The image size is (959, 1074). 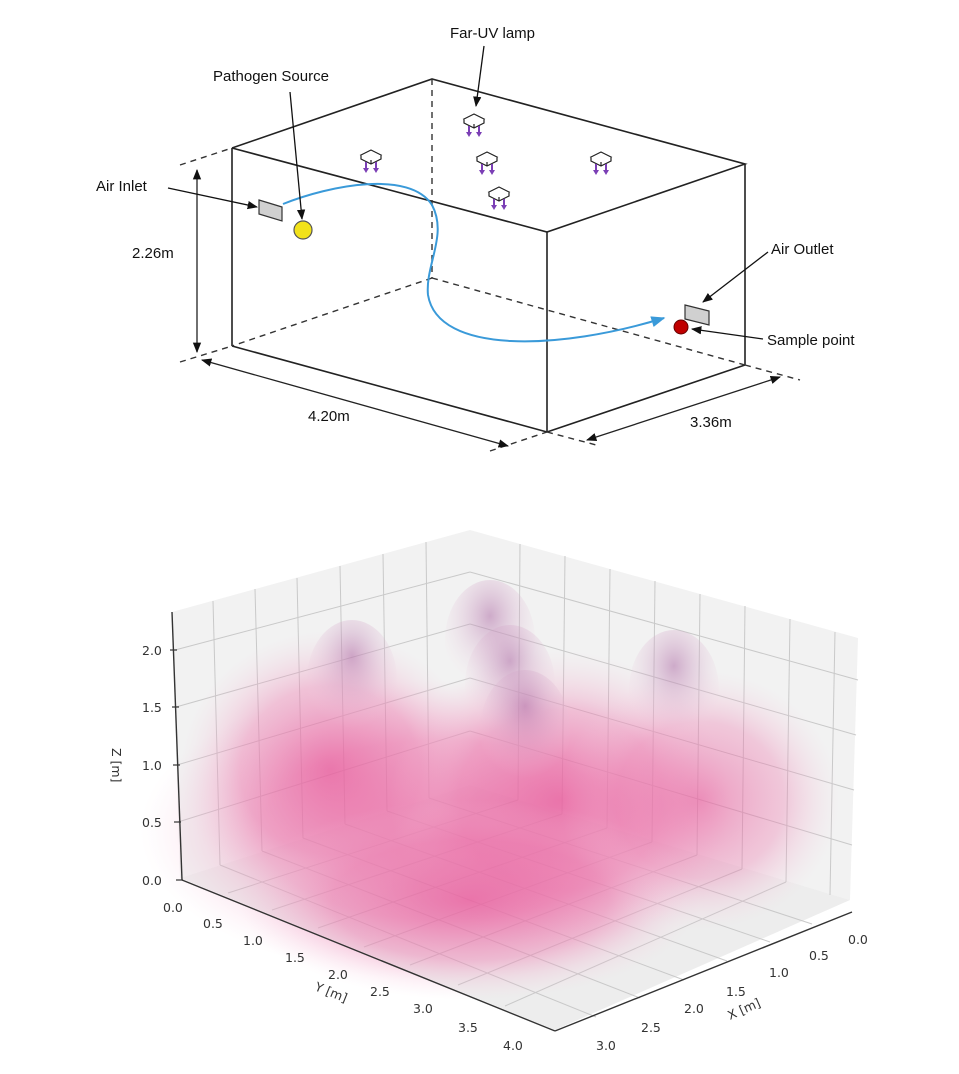 What do you see at coordinates (492, 33) in the screenshot?
I see `far-uv-lamp-label: Far-UV lamp` at bounding box center [492, 33].